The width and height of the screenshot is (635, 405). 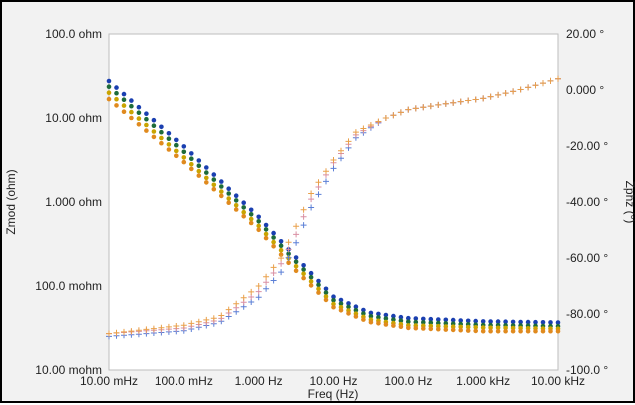 I want to click on x-axis-label: Freq (Hz), so click(x=333, y=394).